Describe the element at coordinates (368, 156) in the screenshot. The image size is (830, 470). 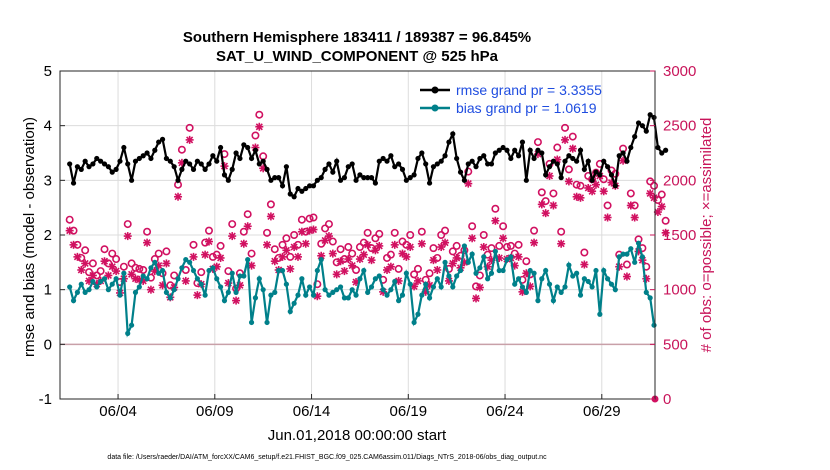
I see `rmse-series` at that location.